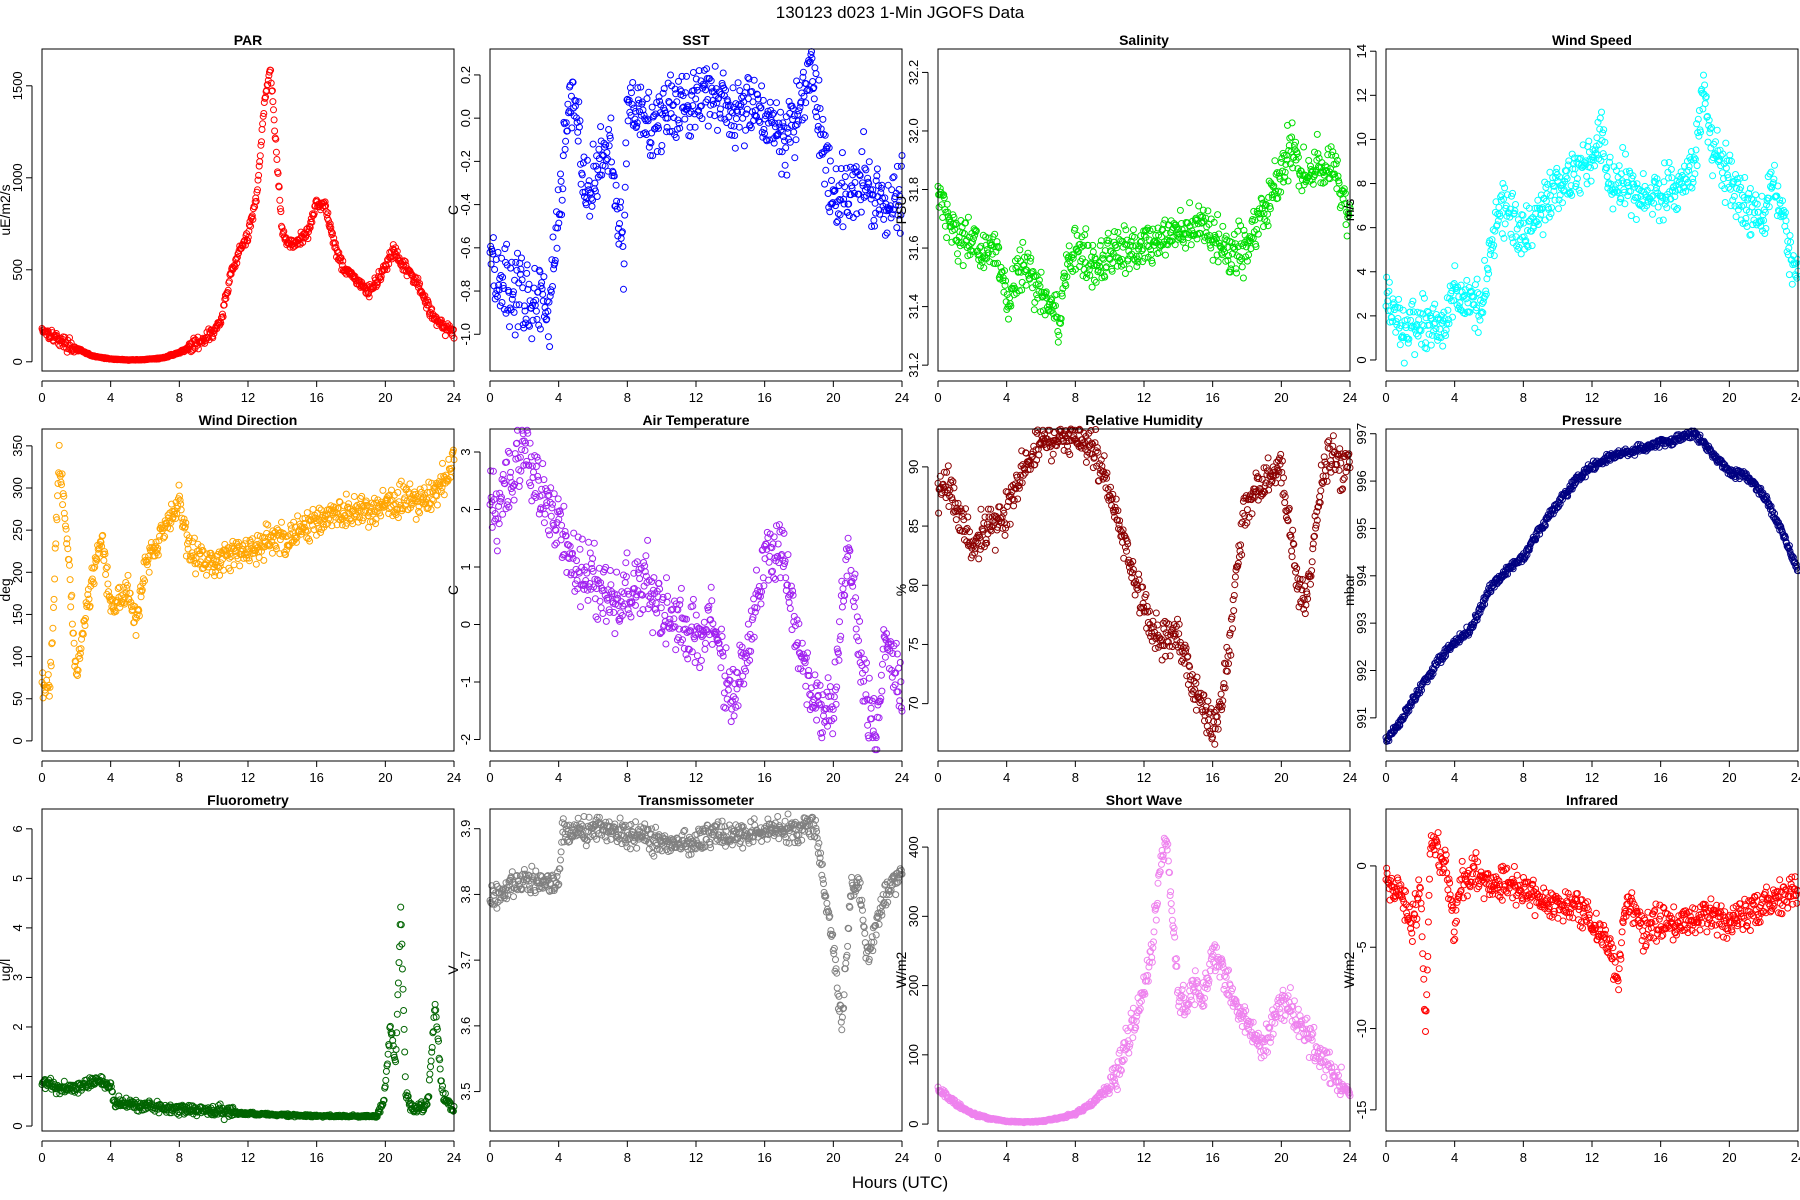 Image resolution: width=1800 pixels, height=1200 pixels. Describe the element at coordinates (17, 488) in the screenshot. I see `y-tick-label: 300` at that location.